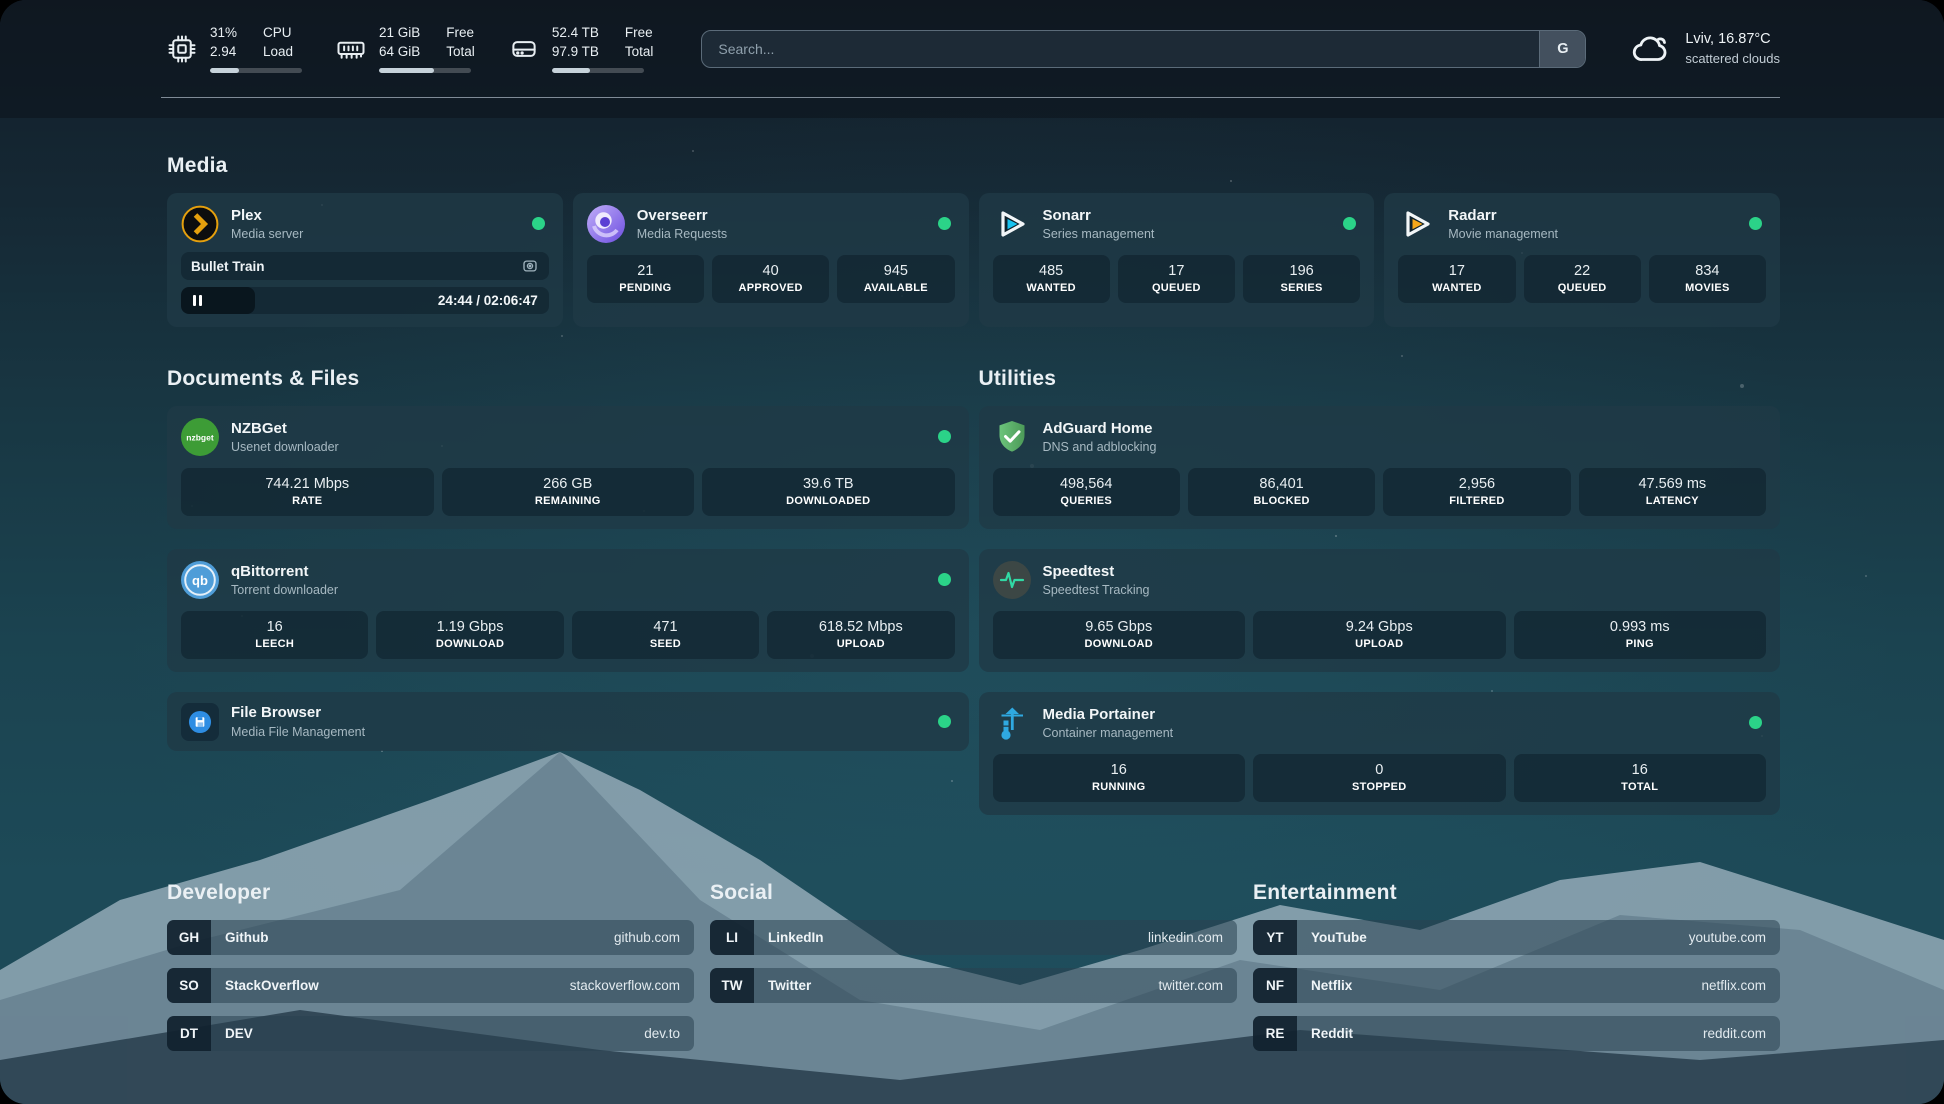 This screenshot has height=1104, width=1944. I want to click on stat-wanted: 485 WANTED, so click(1051, 279).